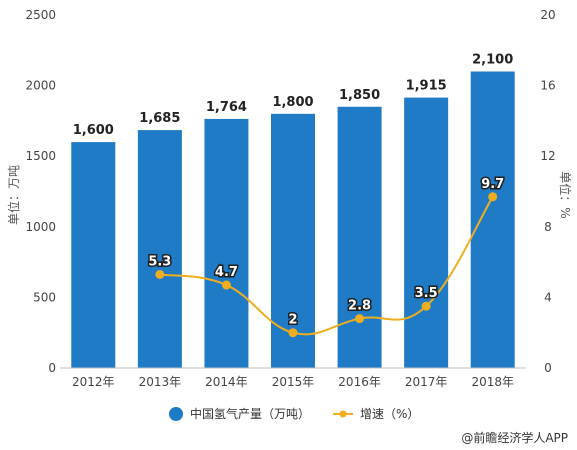 The image size is (577, 450). I want to click on left-tick-label: 1500, so click(40, 156).